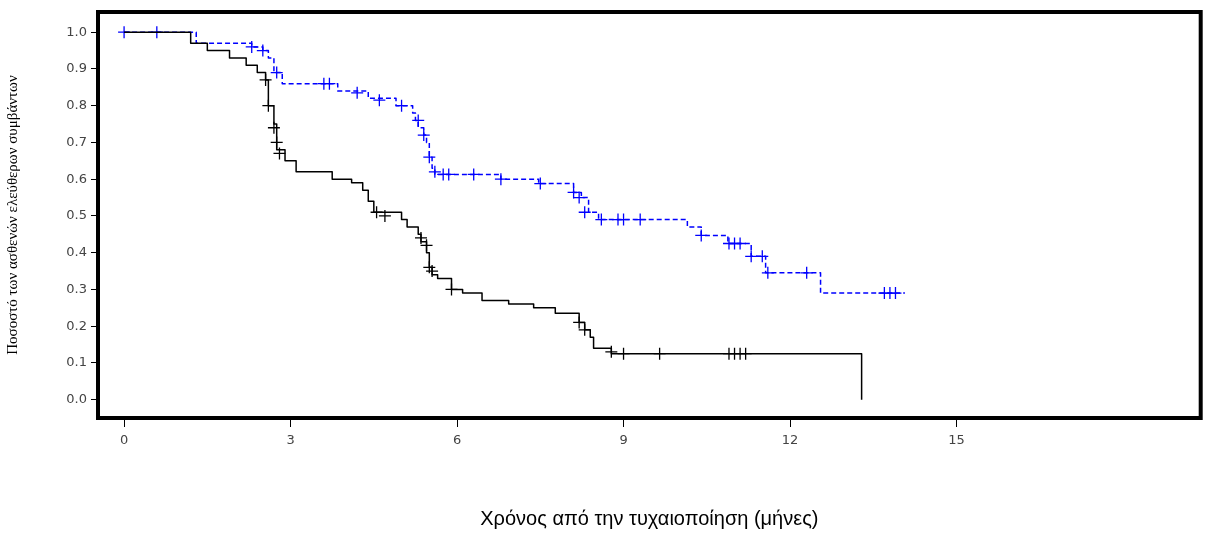 This screenshot has width=1208, height=535. Describe the element at coordinates (76, 252) in the screenshot. I see `y-tick-label: 0.4` at that location.